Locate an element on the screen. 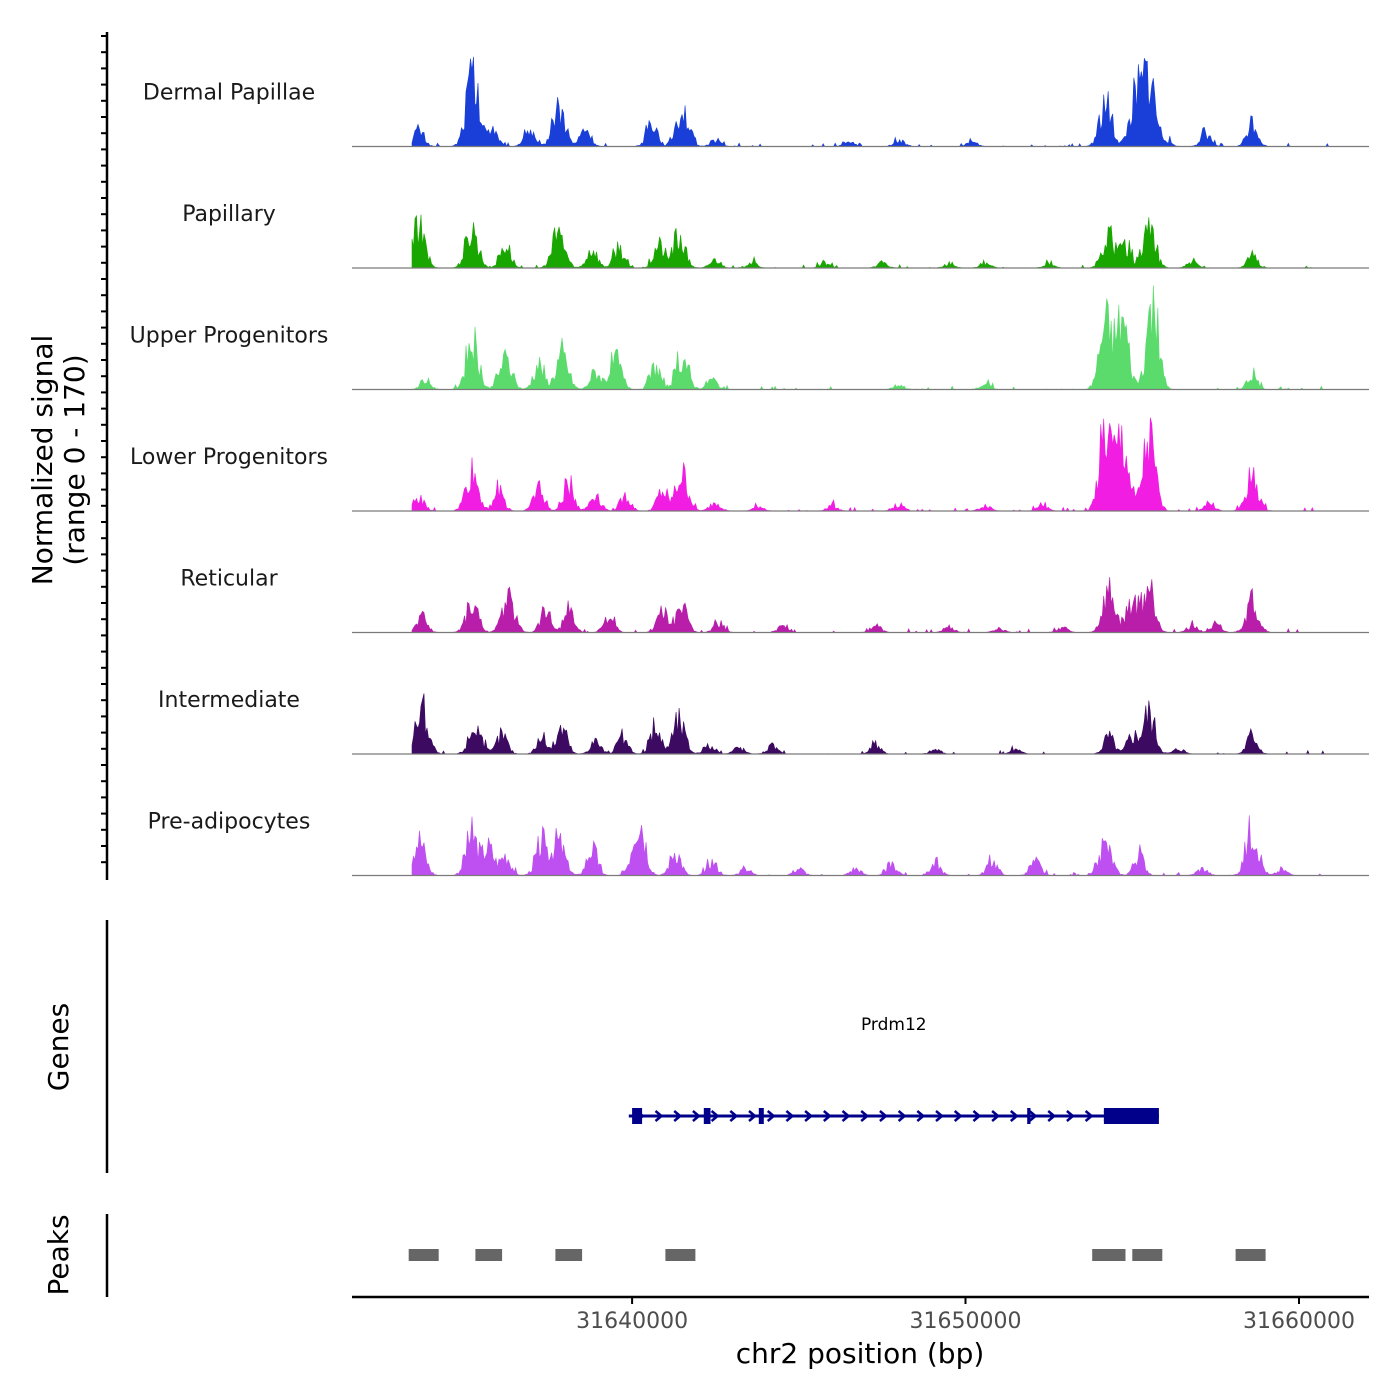 This screenshot has height=1400, width=1400. track-6: Pre-adipocytes is located at coordinates (758, 843).